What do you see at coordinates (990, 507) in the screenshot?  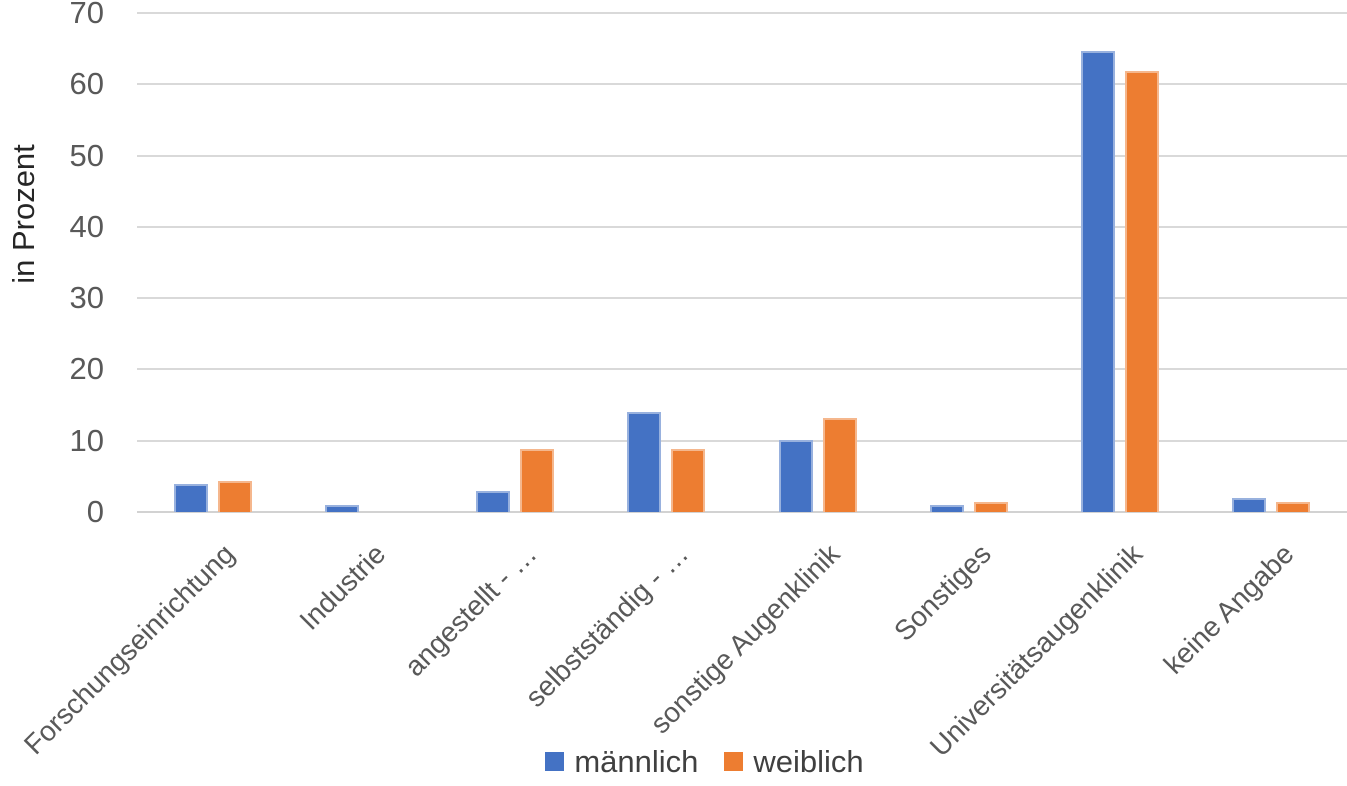 I see `bar-weiblich-Sonstiges` at bounding box center [990, 507].